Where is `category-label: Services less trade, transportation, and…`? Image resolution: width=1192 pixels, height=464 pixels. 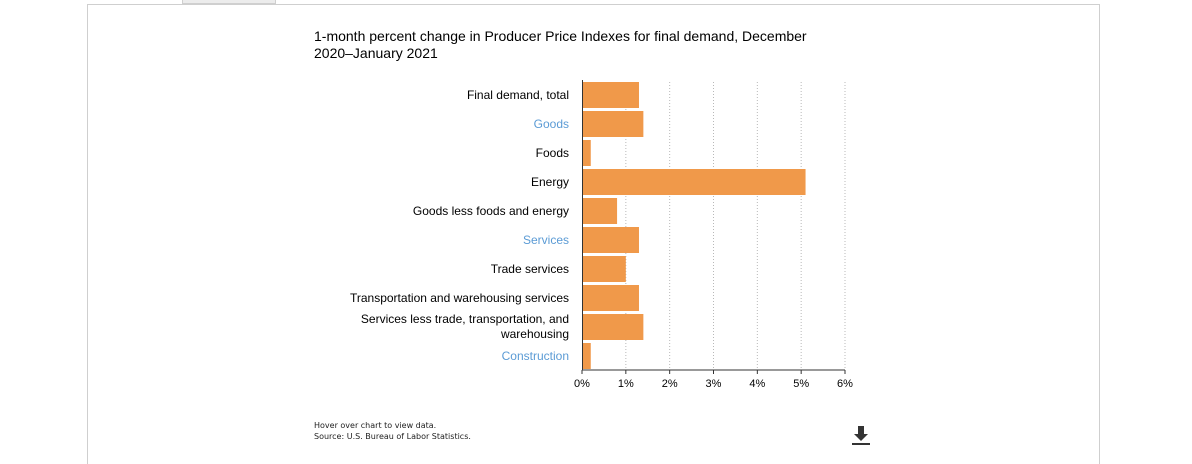
category-label: Services less trade, transportation, and… is located at coordinates (465, 326).